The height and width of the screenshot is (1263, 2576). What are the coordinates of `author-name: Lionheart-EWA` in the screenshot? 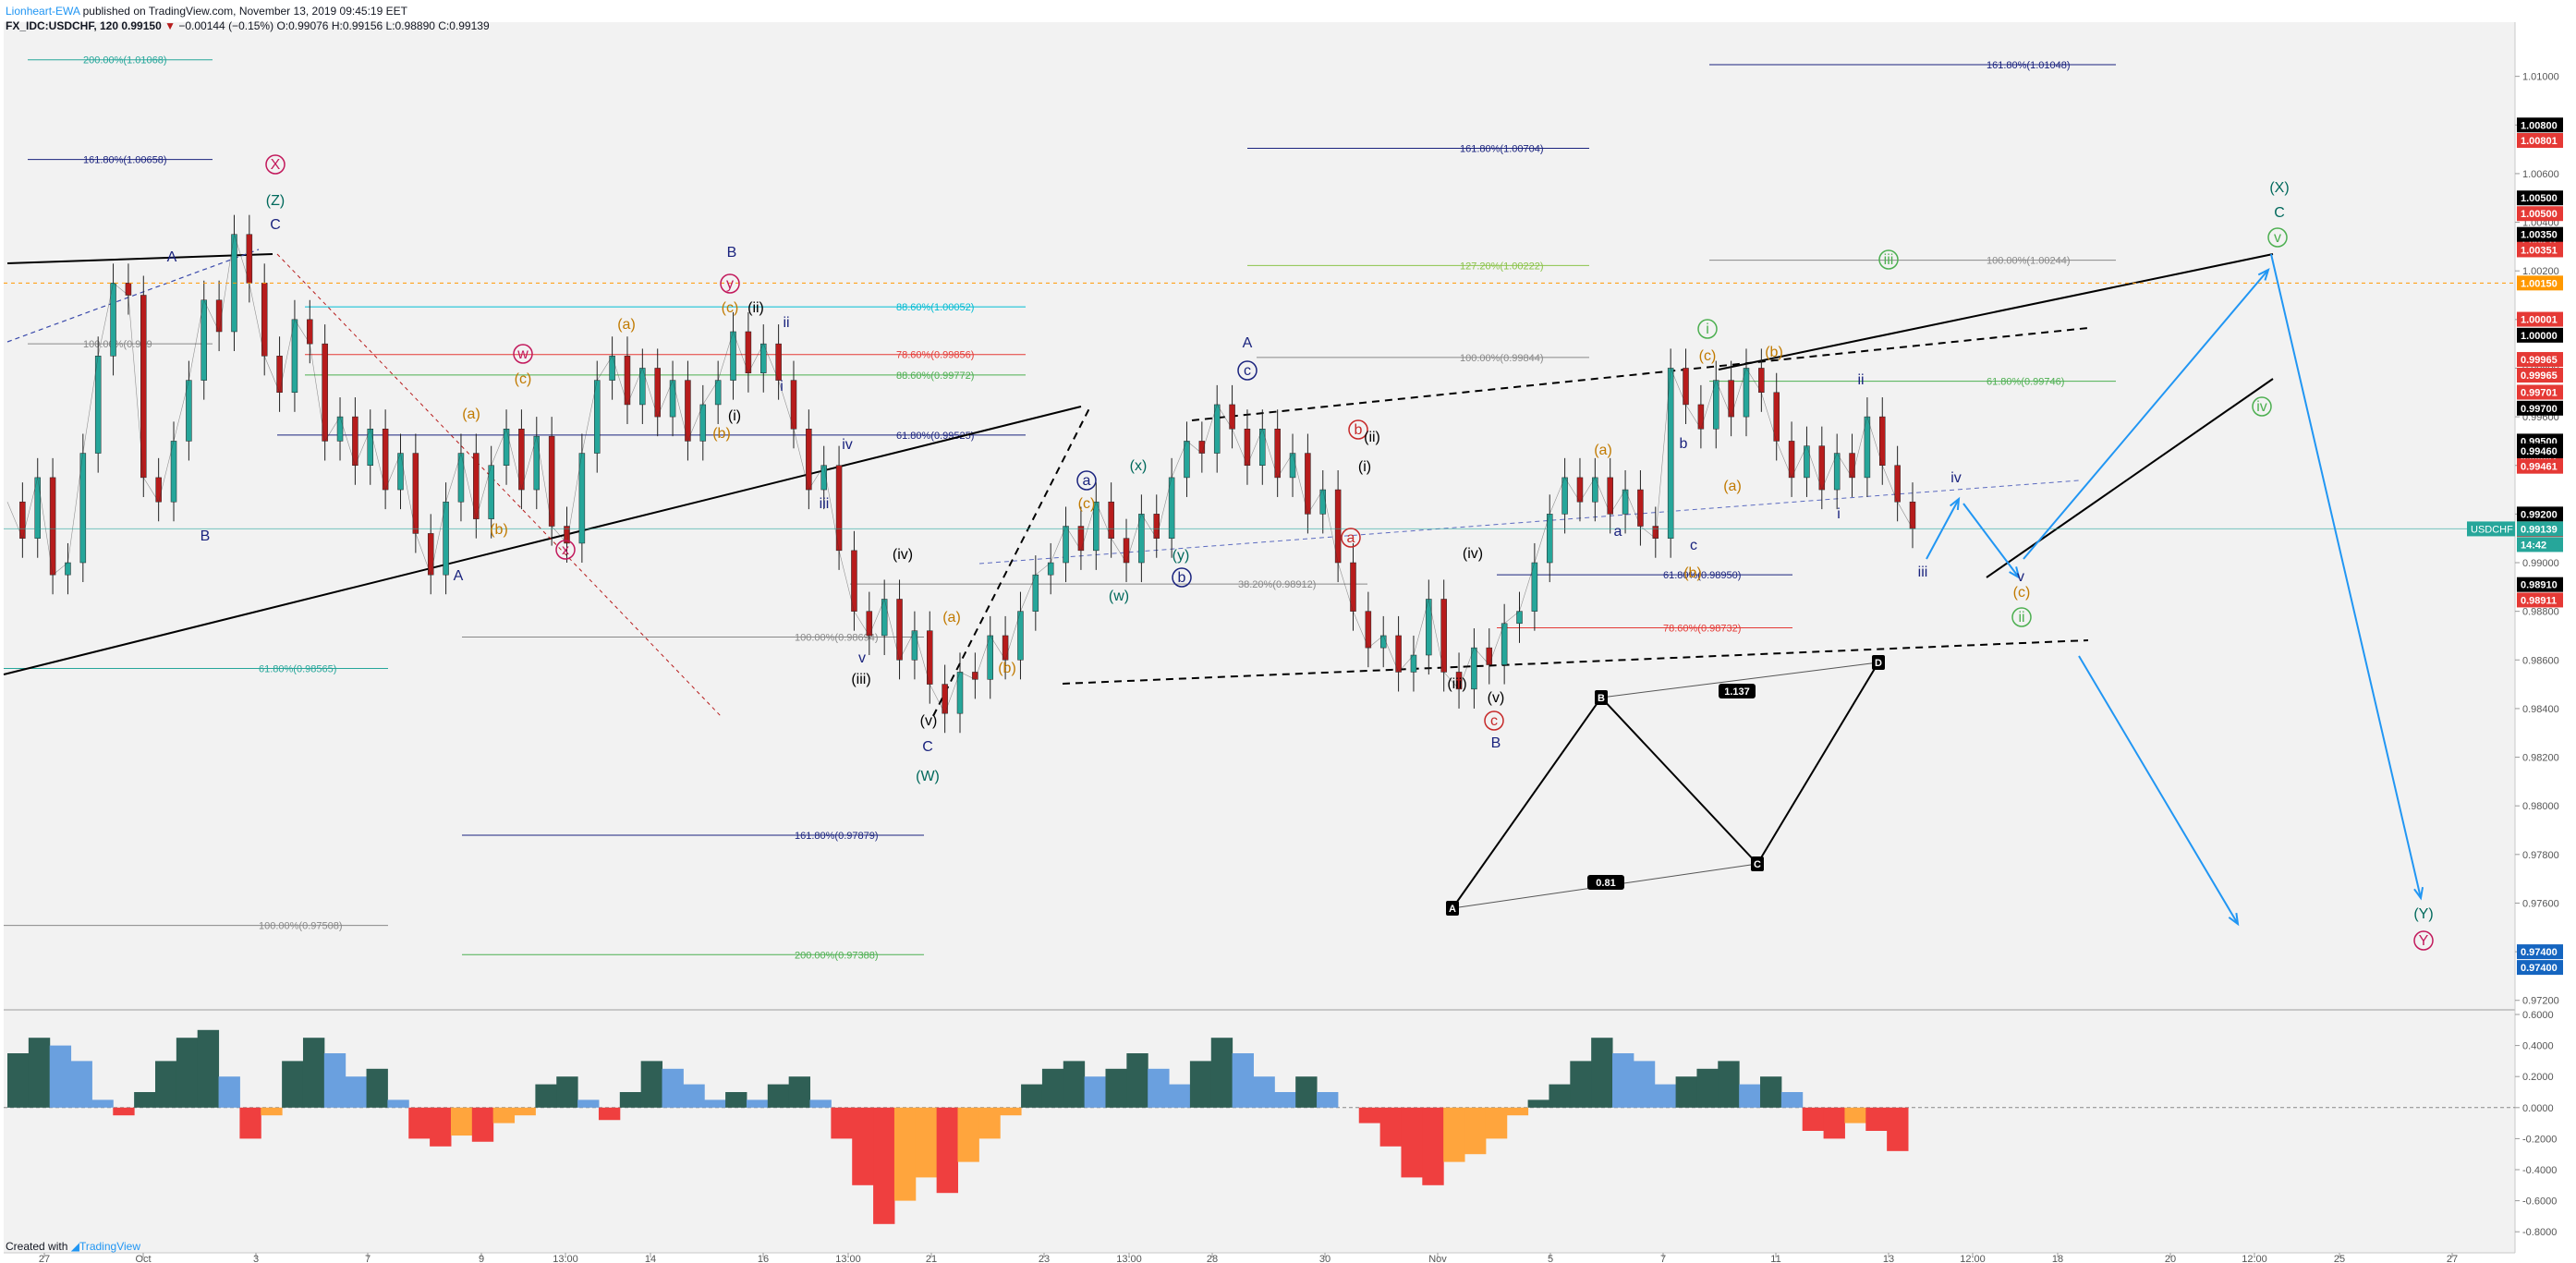 It's located at (43, 11).